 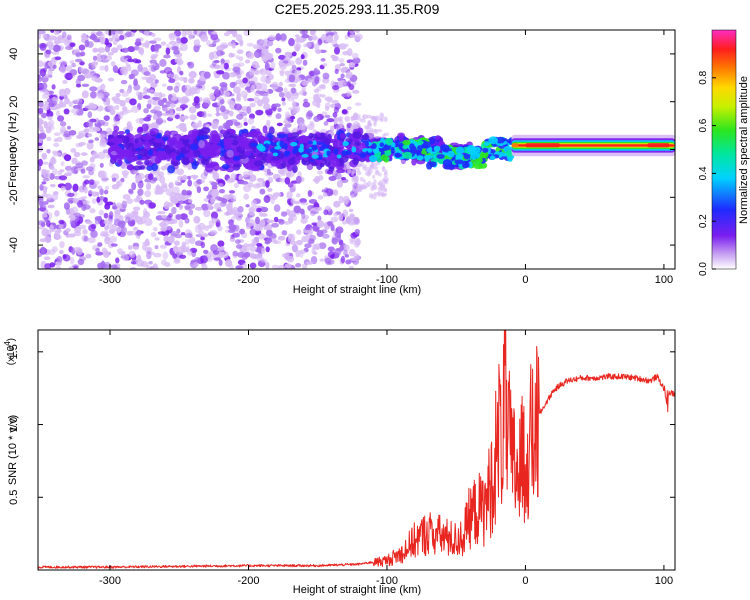 What do you see at coordinates (357, 9) in the screenshot?
I see `chart-title: C2E5.2025.293.11.35.R09` at bounding box center [357, 9].